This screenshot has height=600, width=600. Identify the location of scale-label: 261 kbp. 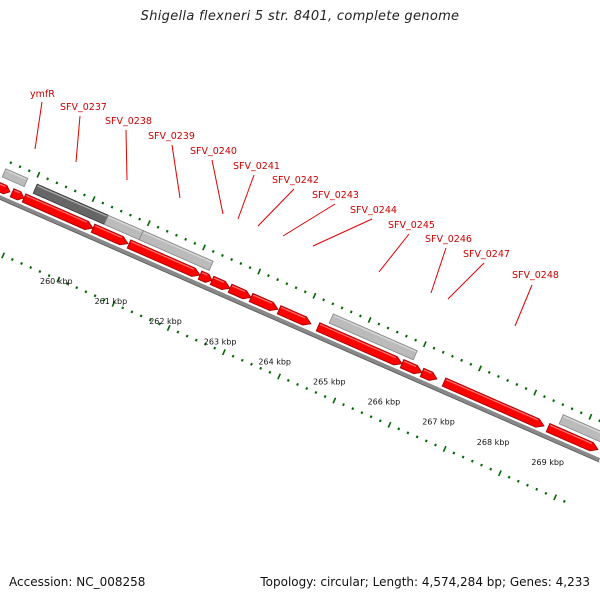
(111, 301).